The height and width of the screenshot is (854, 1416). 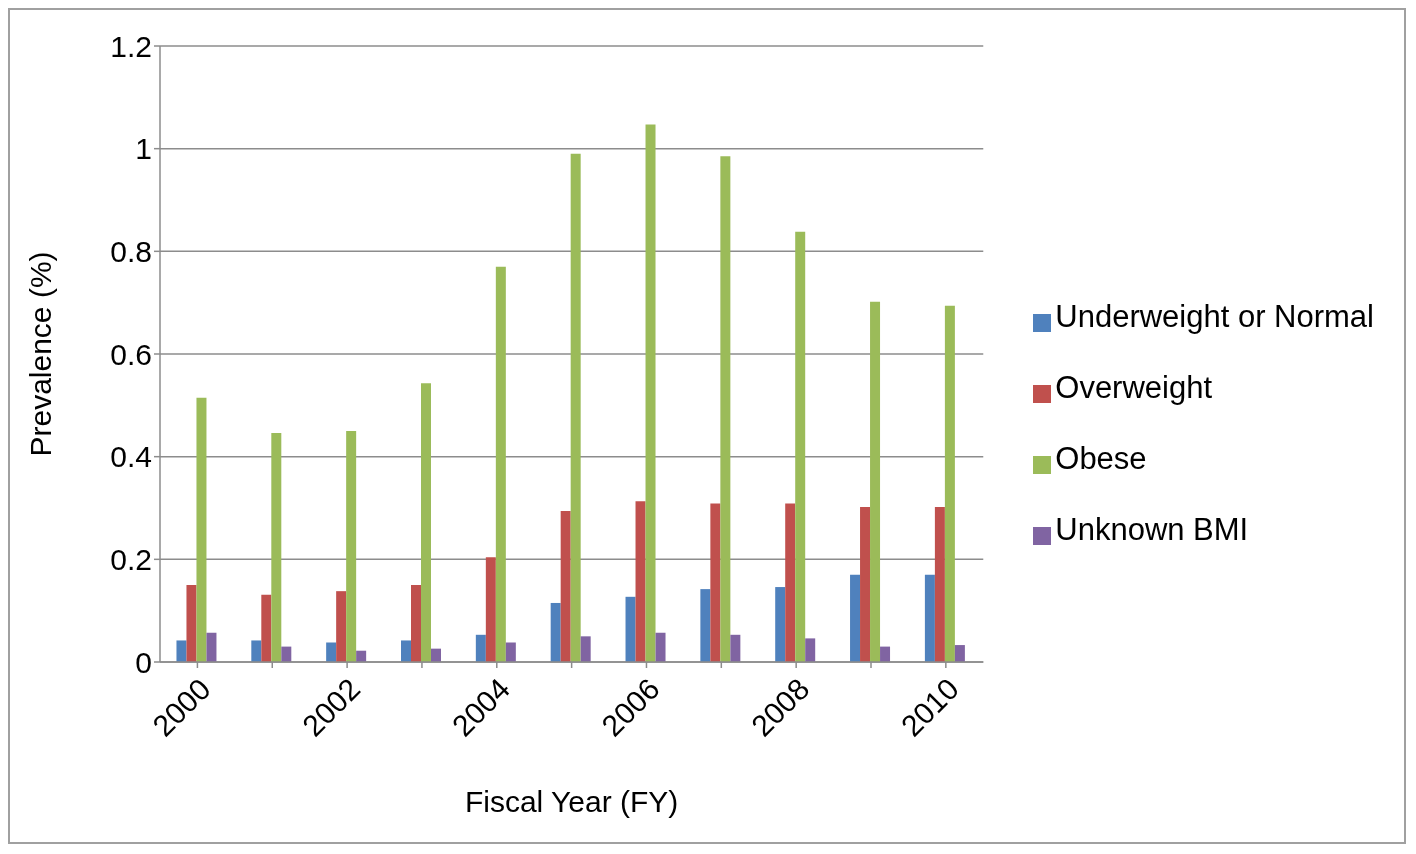 What do you see at coordinates (131, 559) in the screenshot?
I see `y-tick-label: 0.2` at bounding box center [131, 559].